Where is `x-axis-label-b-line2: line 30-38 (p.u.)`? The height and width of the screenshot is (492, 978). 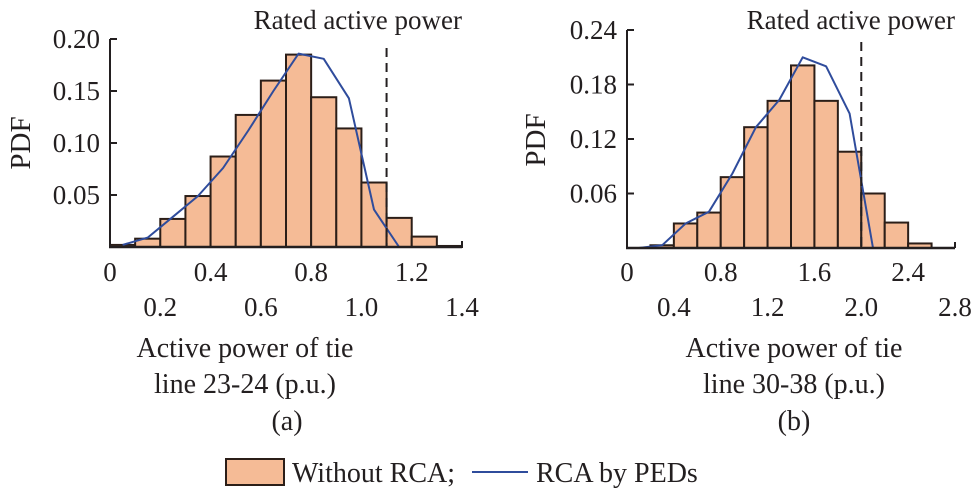 x-axis-label-b-line2: line 30-38 (p.u.) is located at coordinates (794, 384).